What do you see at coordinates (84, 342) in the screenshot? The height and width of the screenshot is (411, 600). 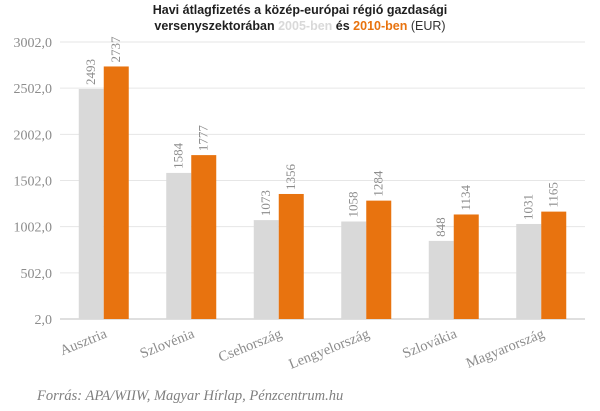 I see `x-tick-label: Ausztria` at bounding box center [84, 342].